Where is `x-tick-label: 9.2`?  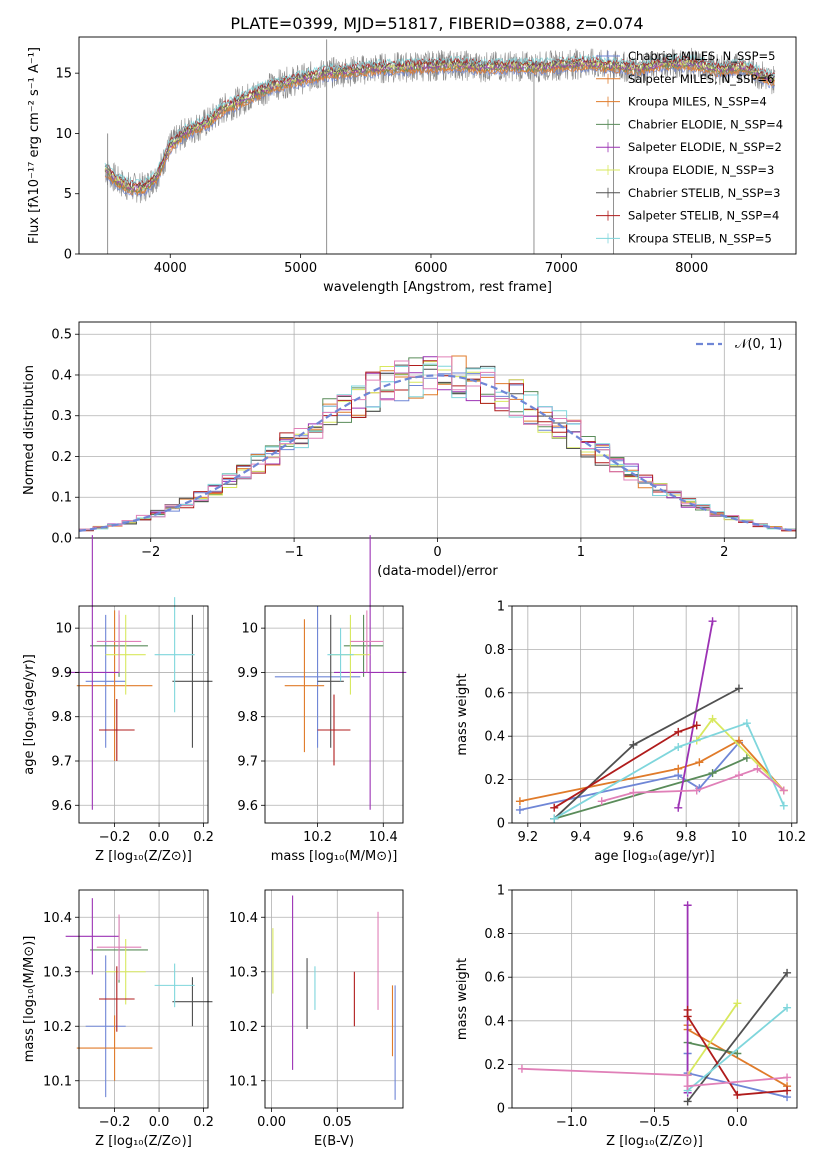
x-tick-label: 9.2 is located at coordinates (527, 837).